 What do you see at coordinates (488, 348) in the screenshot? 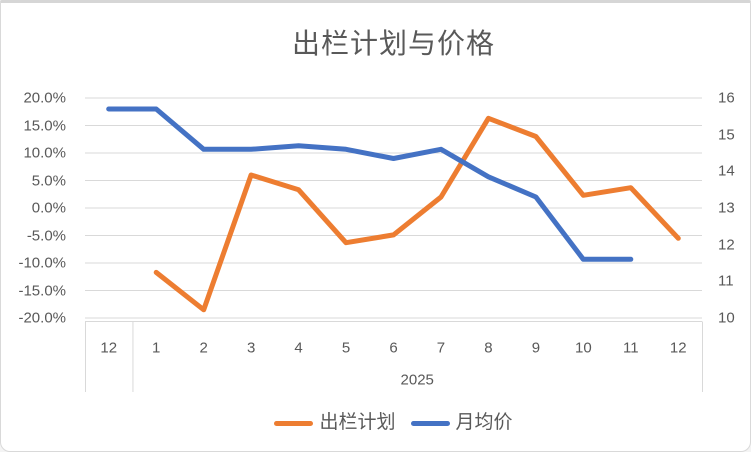
I see `x-axis-month-label: 8` at bounding box center [488, 348].